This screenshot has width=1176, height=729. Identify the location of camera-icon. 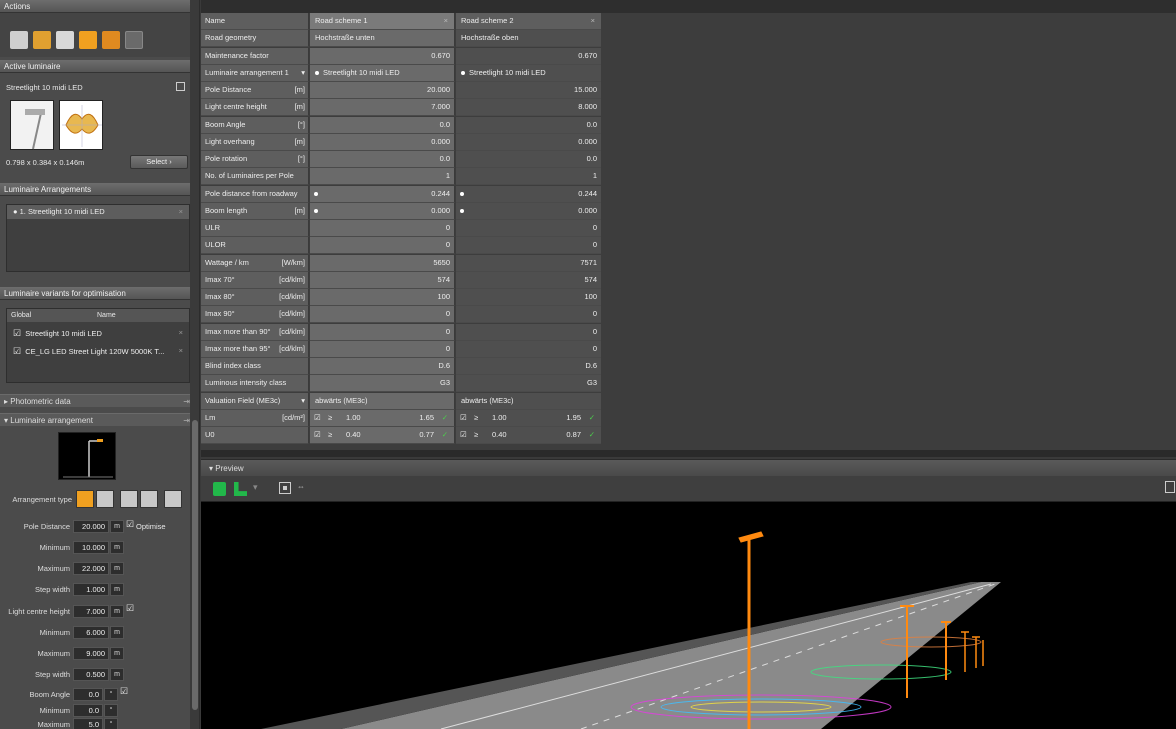
(1170, 487).